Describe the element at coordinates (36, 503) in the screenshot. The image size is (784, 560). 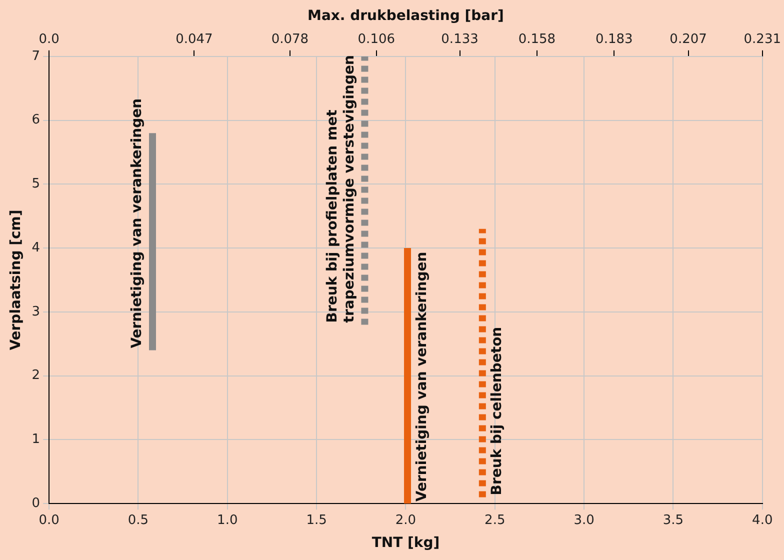
I see `y-tick-label: 0` at that location.